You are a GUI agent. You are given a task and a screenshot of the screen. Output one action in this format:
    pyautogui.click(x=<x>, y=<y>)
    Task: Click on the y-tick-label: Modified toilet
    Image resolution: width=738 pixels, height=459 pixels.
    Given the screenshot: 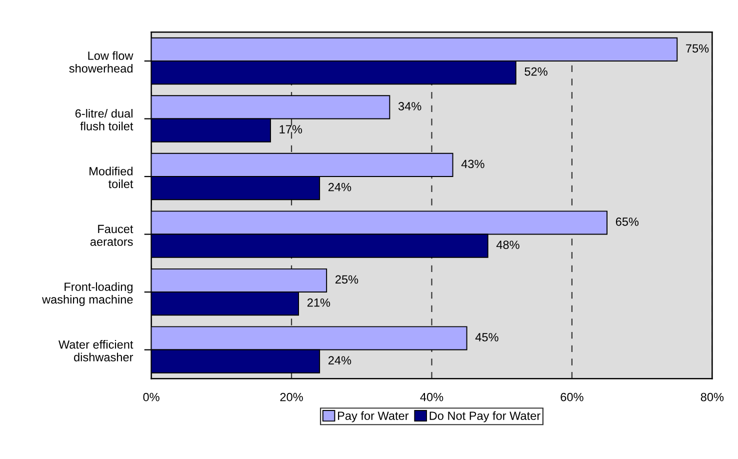 What is the action you would take?
    pyautogui.click(x=112, y=177)
    